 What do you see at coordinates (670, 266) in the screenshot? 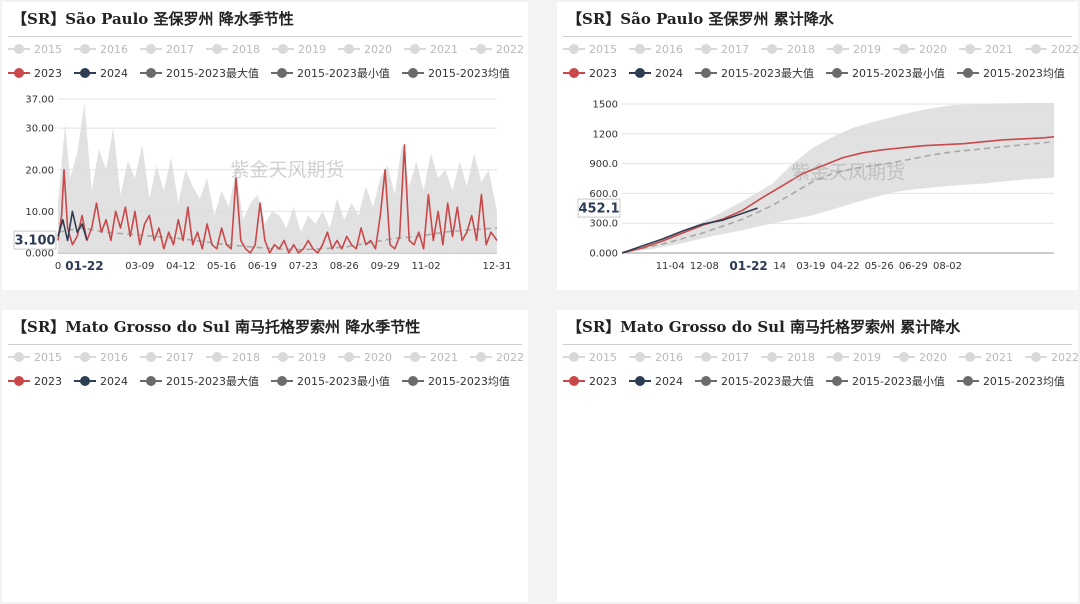
I see `x-tick-label: 11-04` at bounding box center [670, 266].